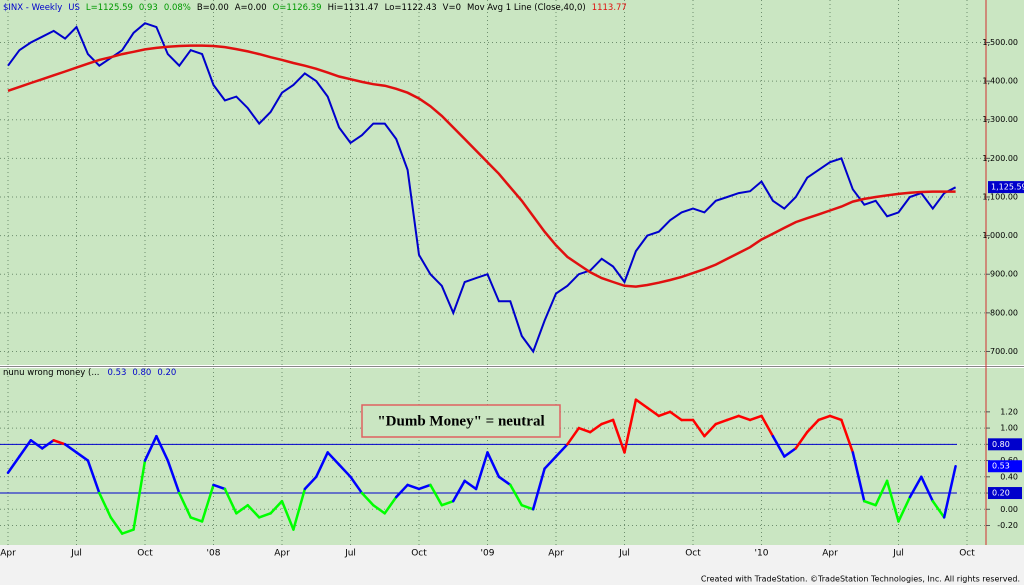  I want to click on y-tick-label: 800.00, so click(1004, 312).